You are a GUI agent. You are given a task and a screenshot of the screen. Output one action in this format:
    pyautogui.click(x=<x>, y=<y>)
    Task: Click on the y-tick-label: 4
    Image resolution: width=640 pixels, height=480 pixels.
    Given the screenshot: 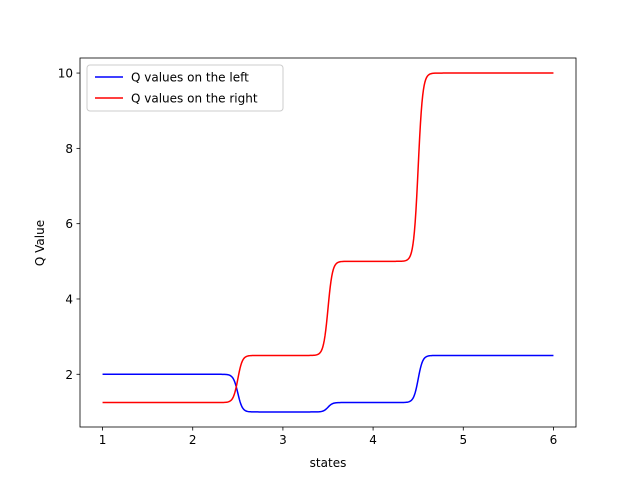 What is the action you would take?
    pyautogui.click(x=69, y=299)
    